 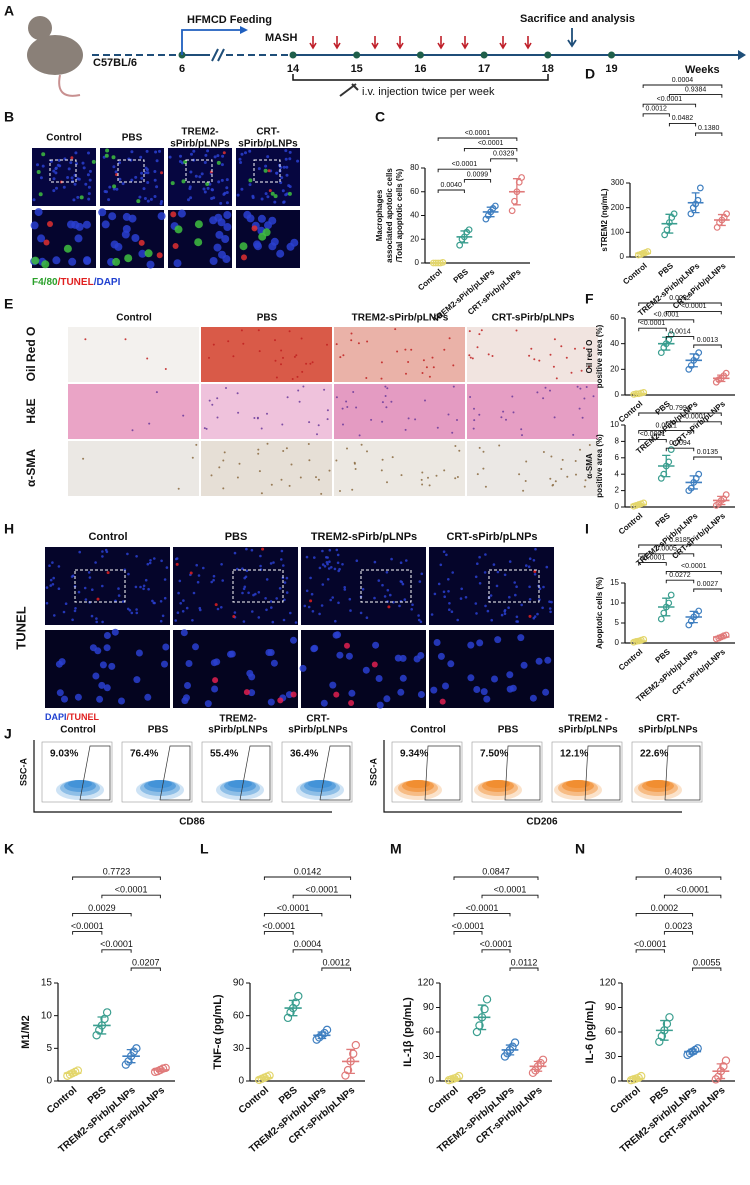 What do you see at coordinates (680, 408) in the screenshot?
I see `p-value: 0.7994` at bounding box center [680, 408].